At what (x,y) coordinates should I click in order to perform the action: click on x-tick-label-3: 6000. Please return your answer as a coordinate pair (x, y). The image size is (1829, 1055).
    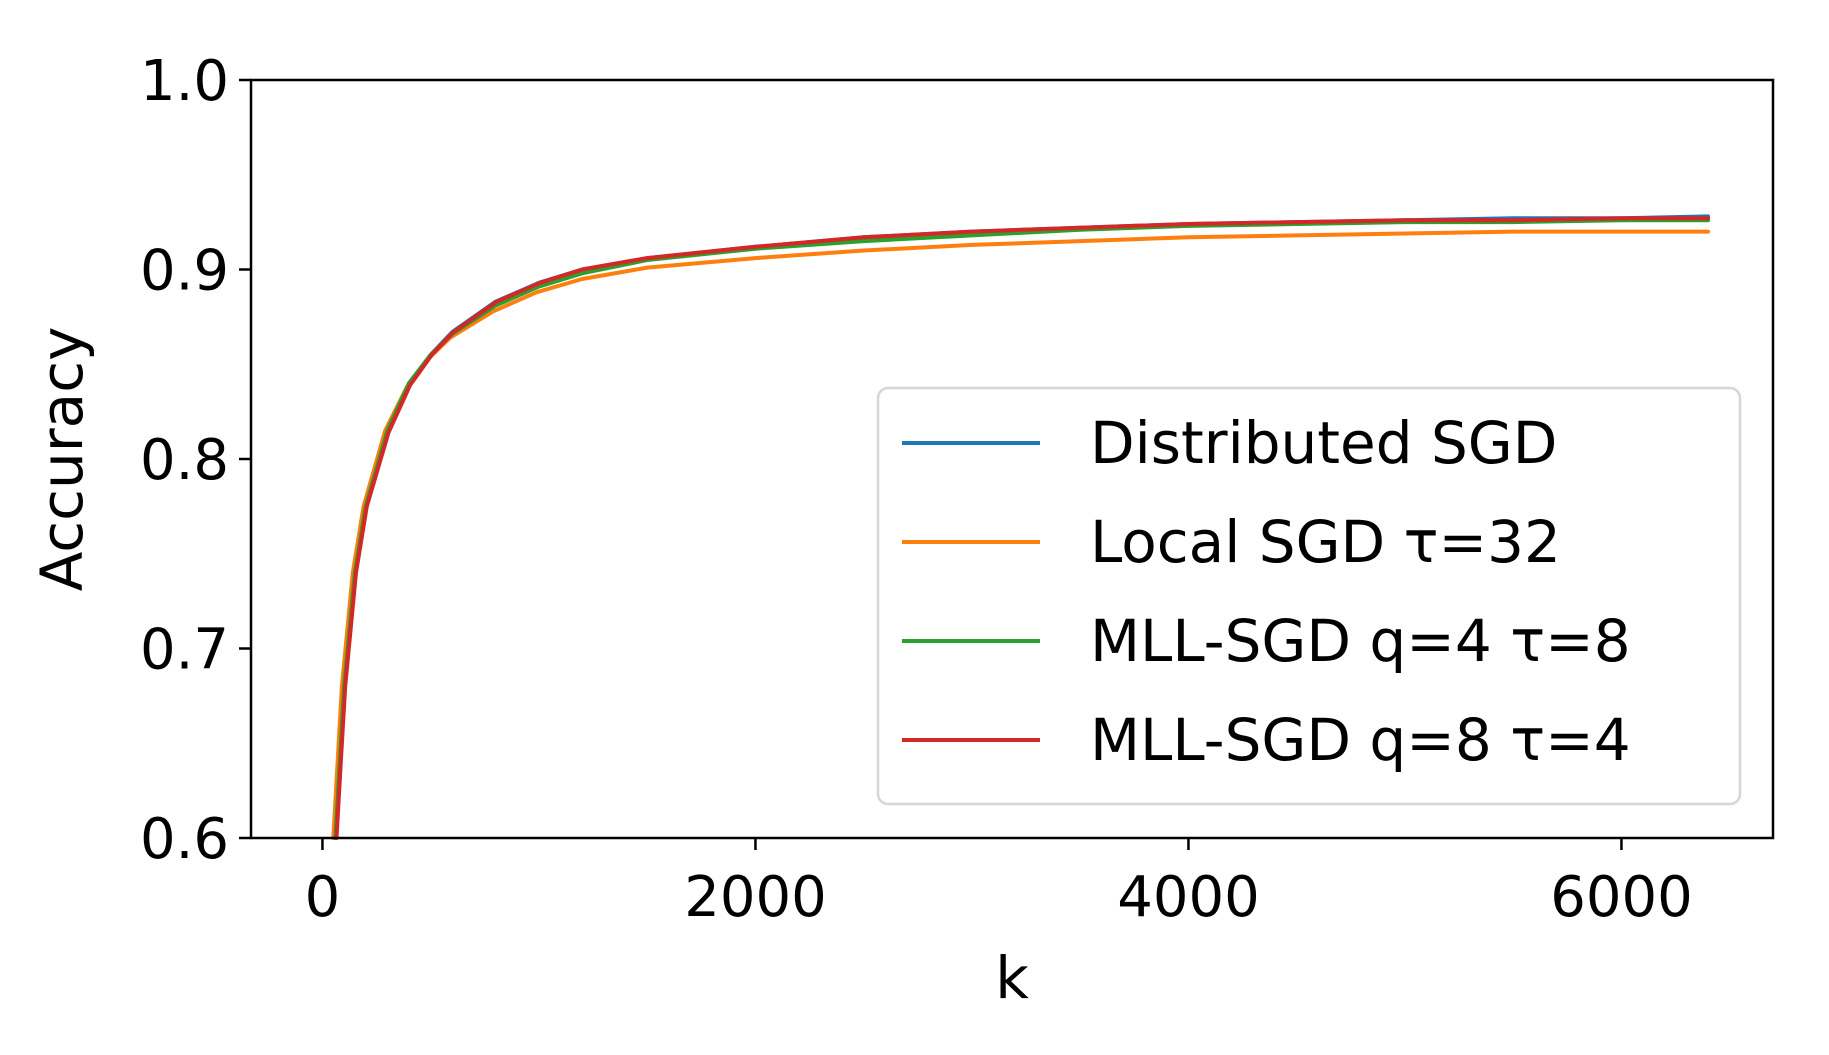
    Looking at the image, I should click on (1621, 897).